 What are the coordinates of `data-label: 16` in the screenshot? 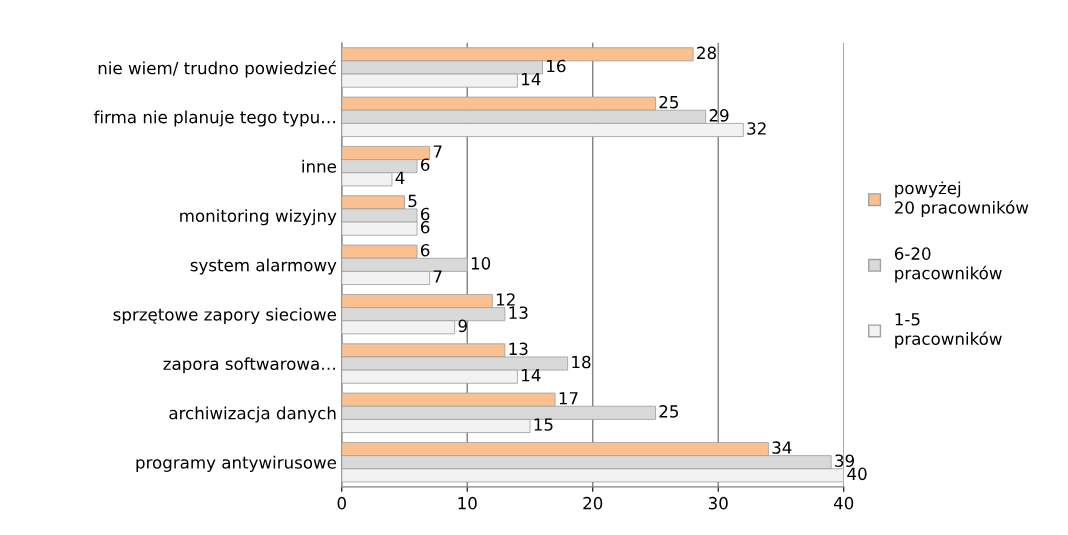 It's located at (556, 66).